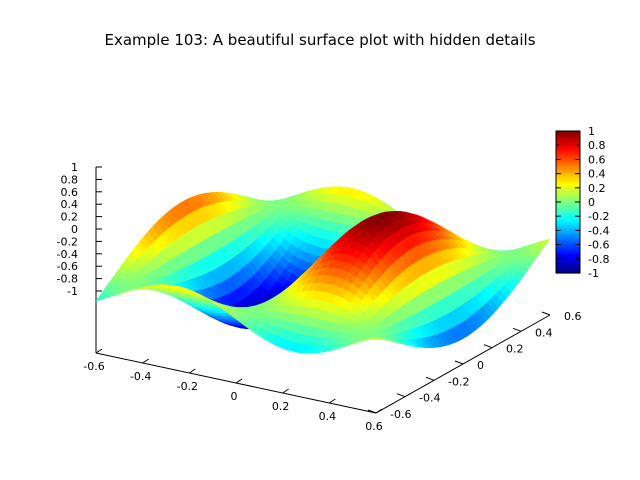 The image size is (640, 480). What do you see at coordinates (458, 381) in the screenshot?
I see `y-tick-label: -0.2` at bounding box center [458, 381].